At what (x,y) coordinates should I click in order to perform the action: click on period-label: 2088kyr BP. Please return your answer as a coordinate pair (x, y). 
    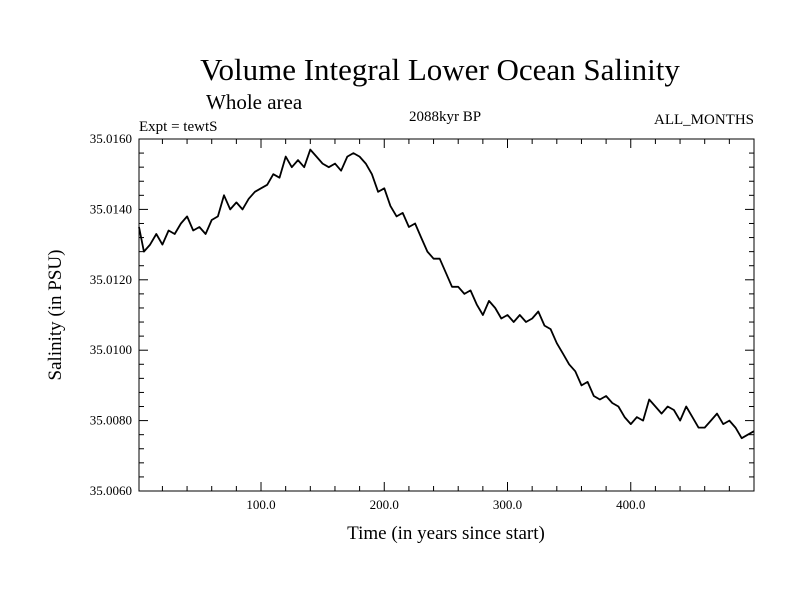
    Looking at the image, I should click on (445, 117).